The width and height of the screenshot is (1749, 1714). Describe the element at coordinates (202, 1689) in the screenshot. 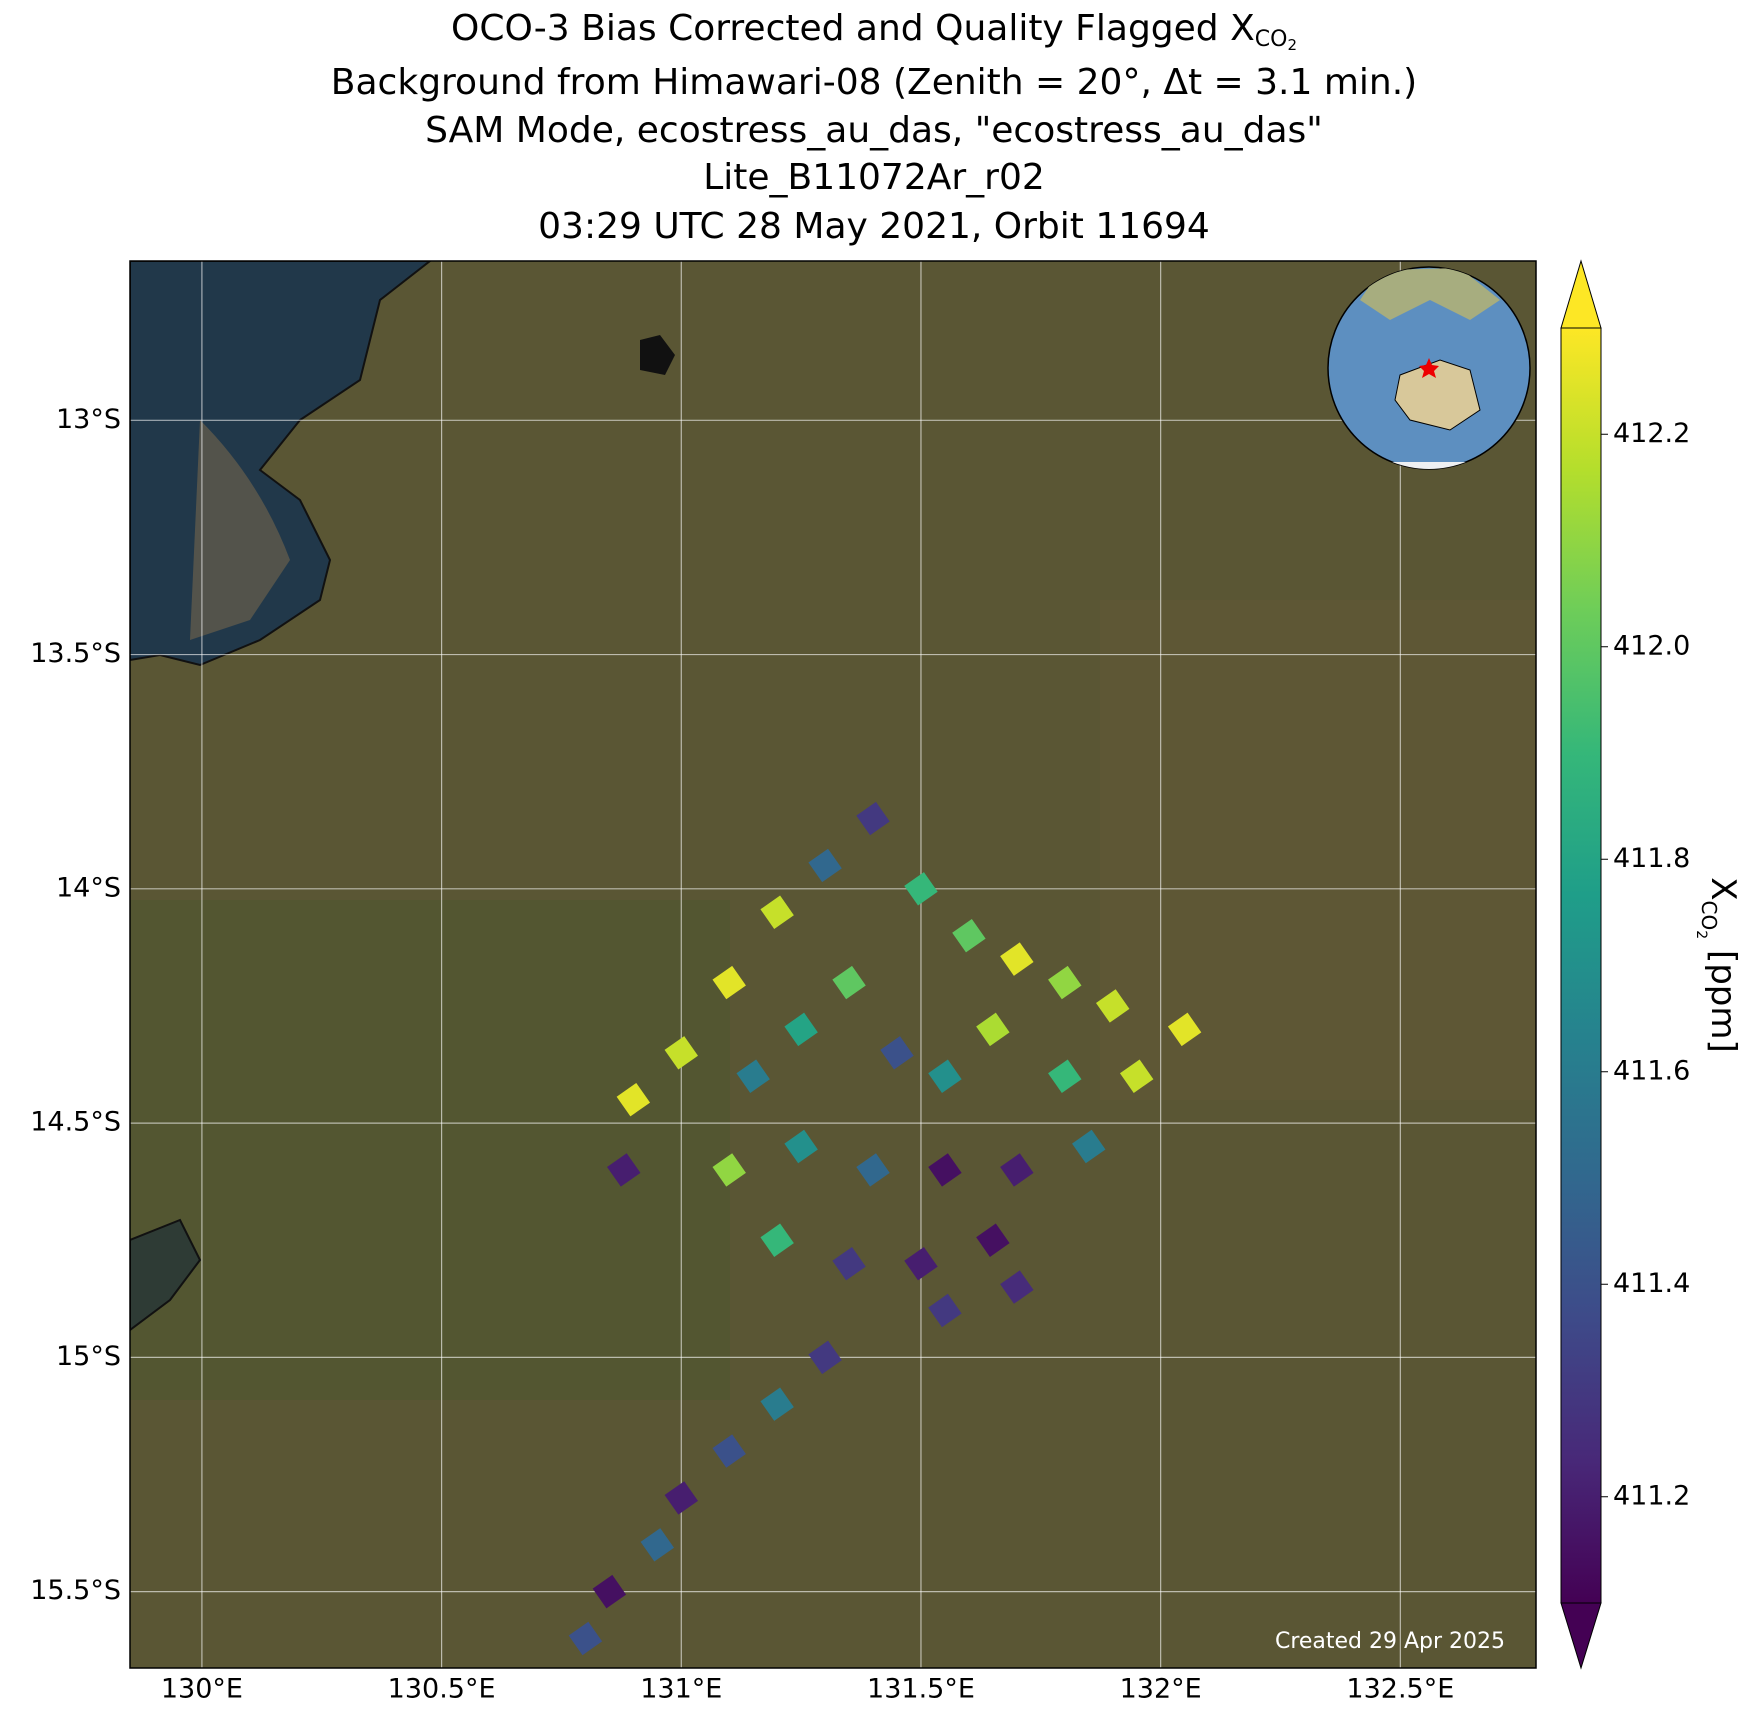

I see `x-tick-label: 130°E` at that location.